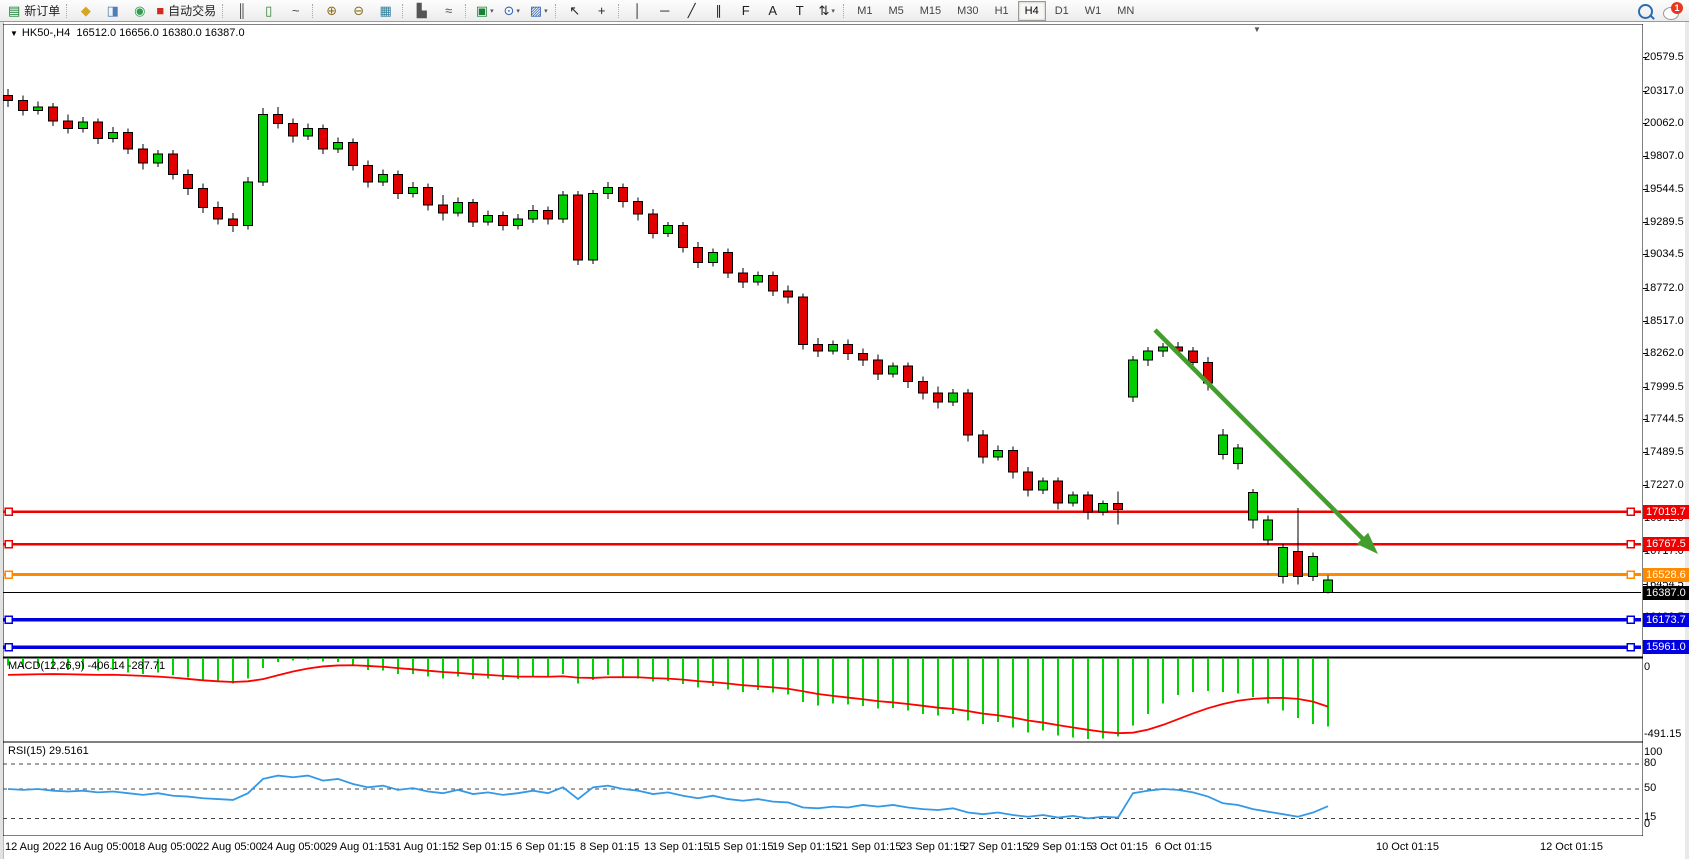  I want to click on macd-indicator-canvas, so click(823, 699).